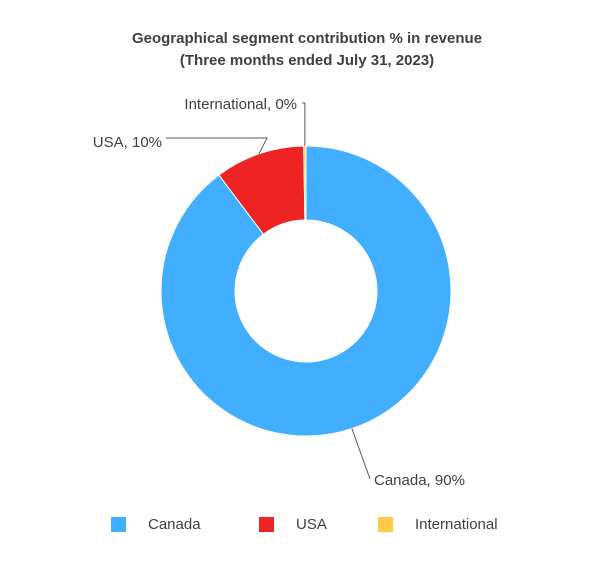 The width and height of the screenshot is (614, 576). I want to click on leader-line-canada, so click(361, 454).